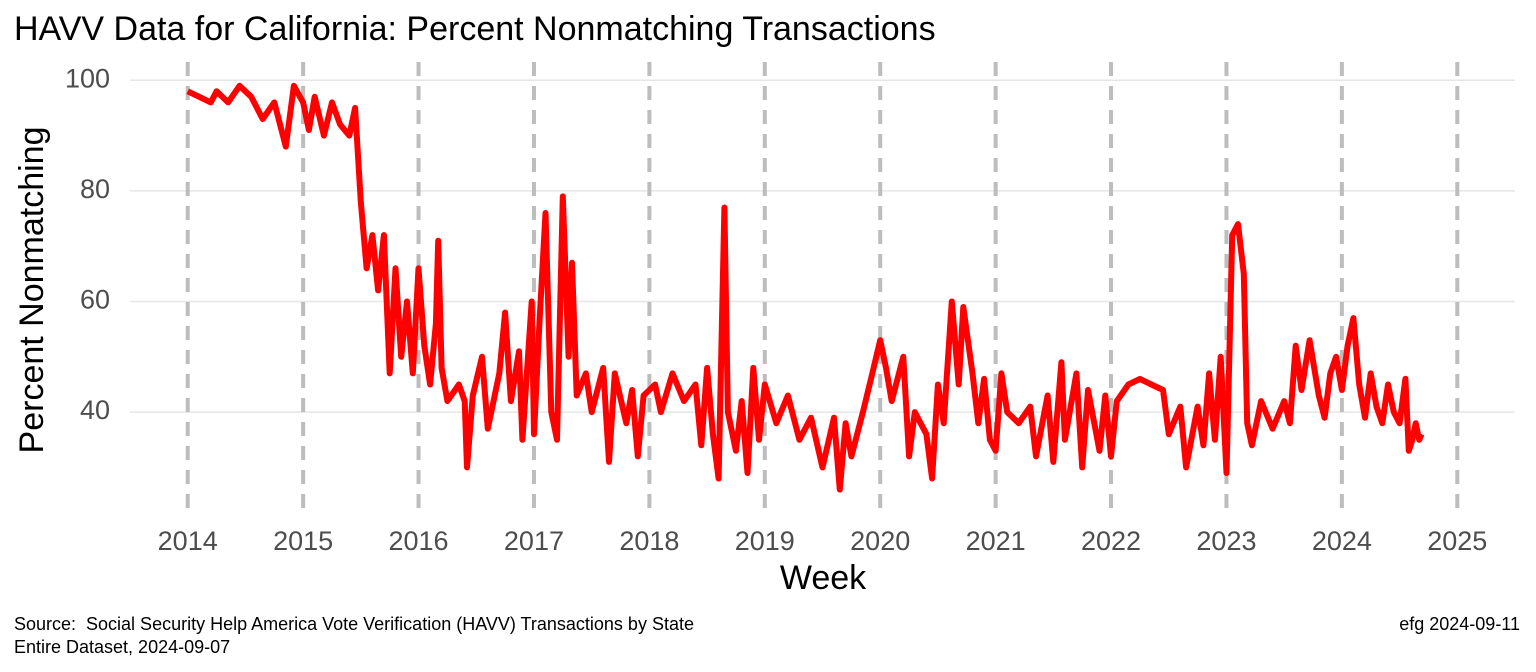  I want to click on y-axis-label: Percent Nonmatching, so click(32, 290).